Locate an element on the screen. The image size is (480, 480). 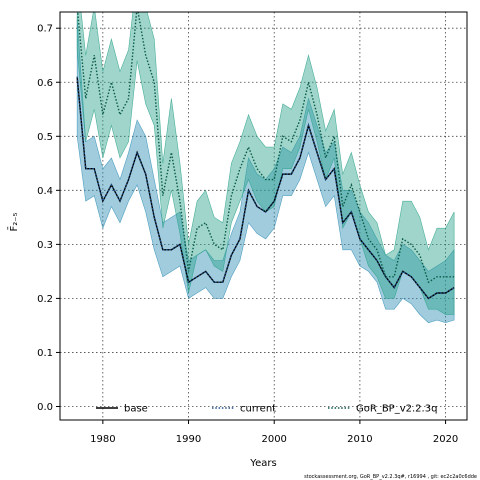
y-tick-label: 0.3 is located at coordinates (45, 245).